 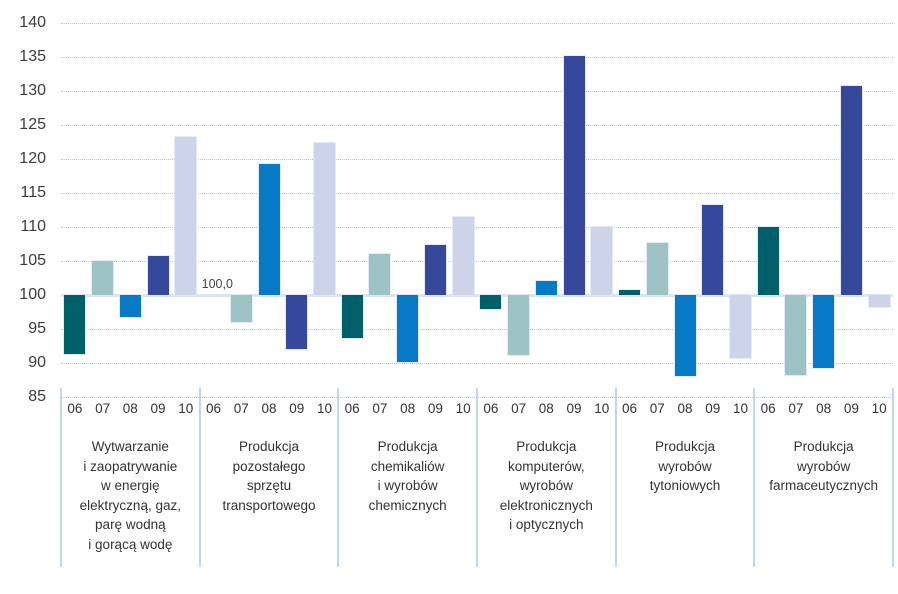 I want to click on y-tick-label: 90, so click(x=37, y=362).